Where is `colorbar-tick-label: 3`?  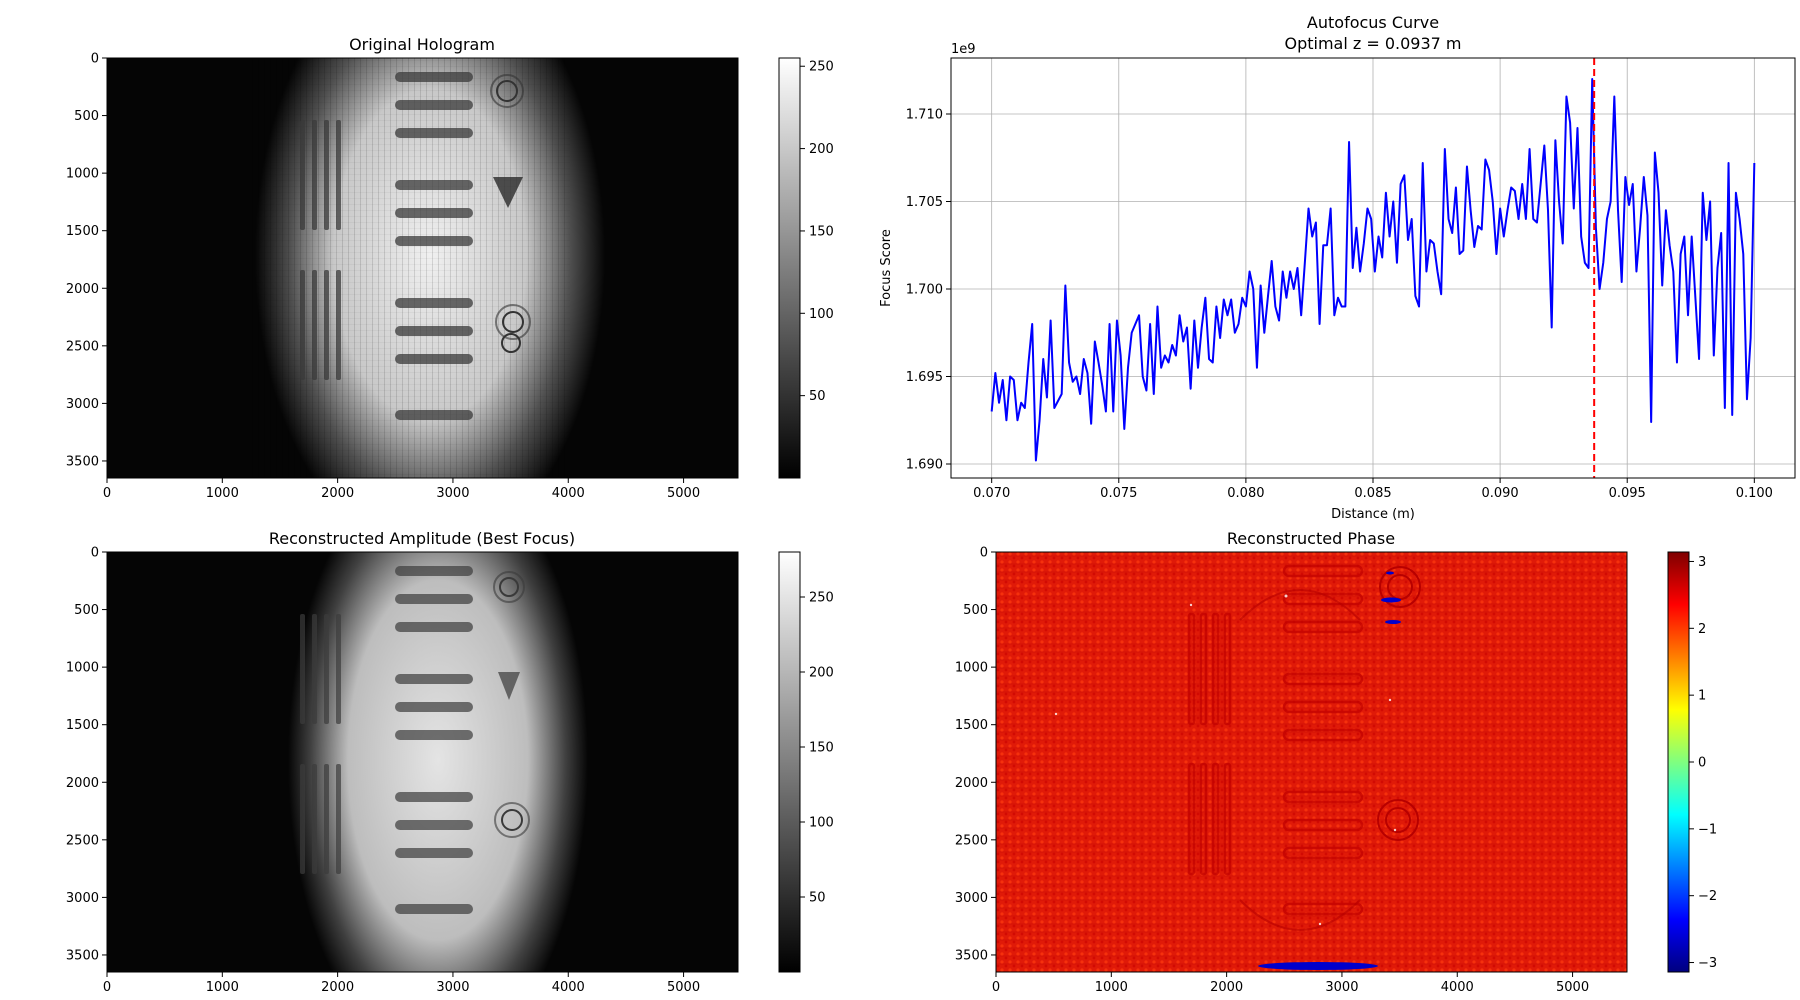
colorbar-tick-label: 3 is located at coordinates (1702, 562).